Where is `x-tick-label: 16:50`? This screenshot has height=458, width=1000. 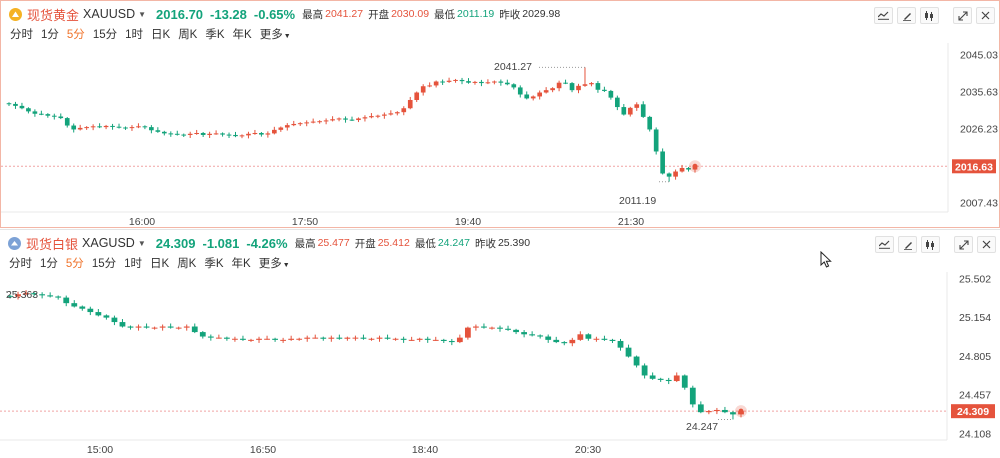 x-tick-label: 16:50 is located at coordinates (263, 450).